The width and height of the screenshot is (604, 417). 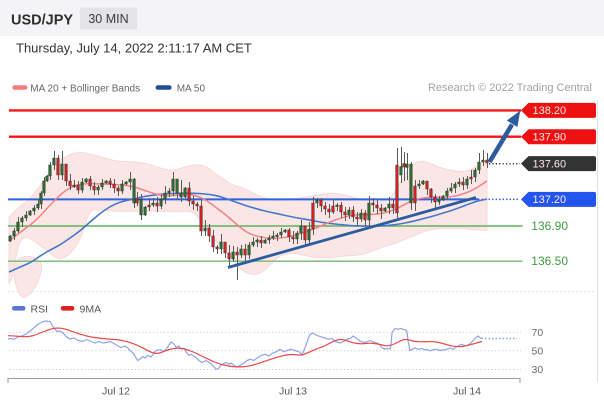 I want to click on svg-text: 30, so click(x=538, y=370).